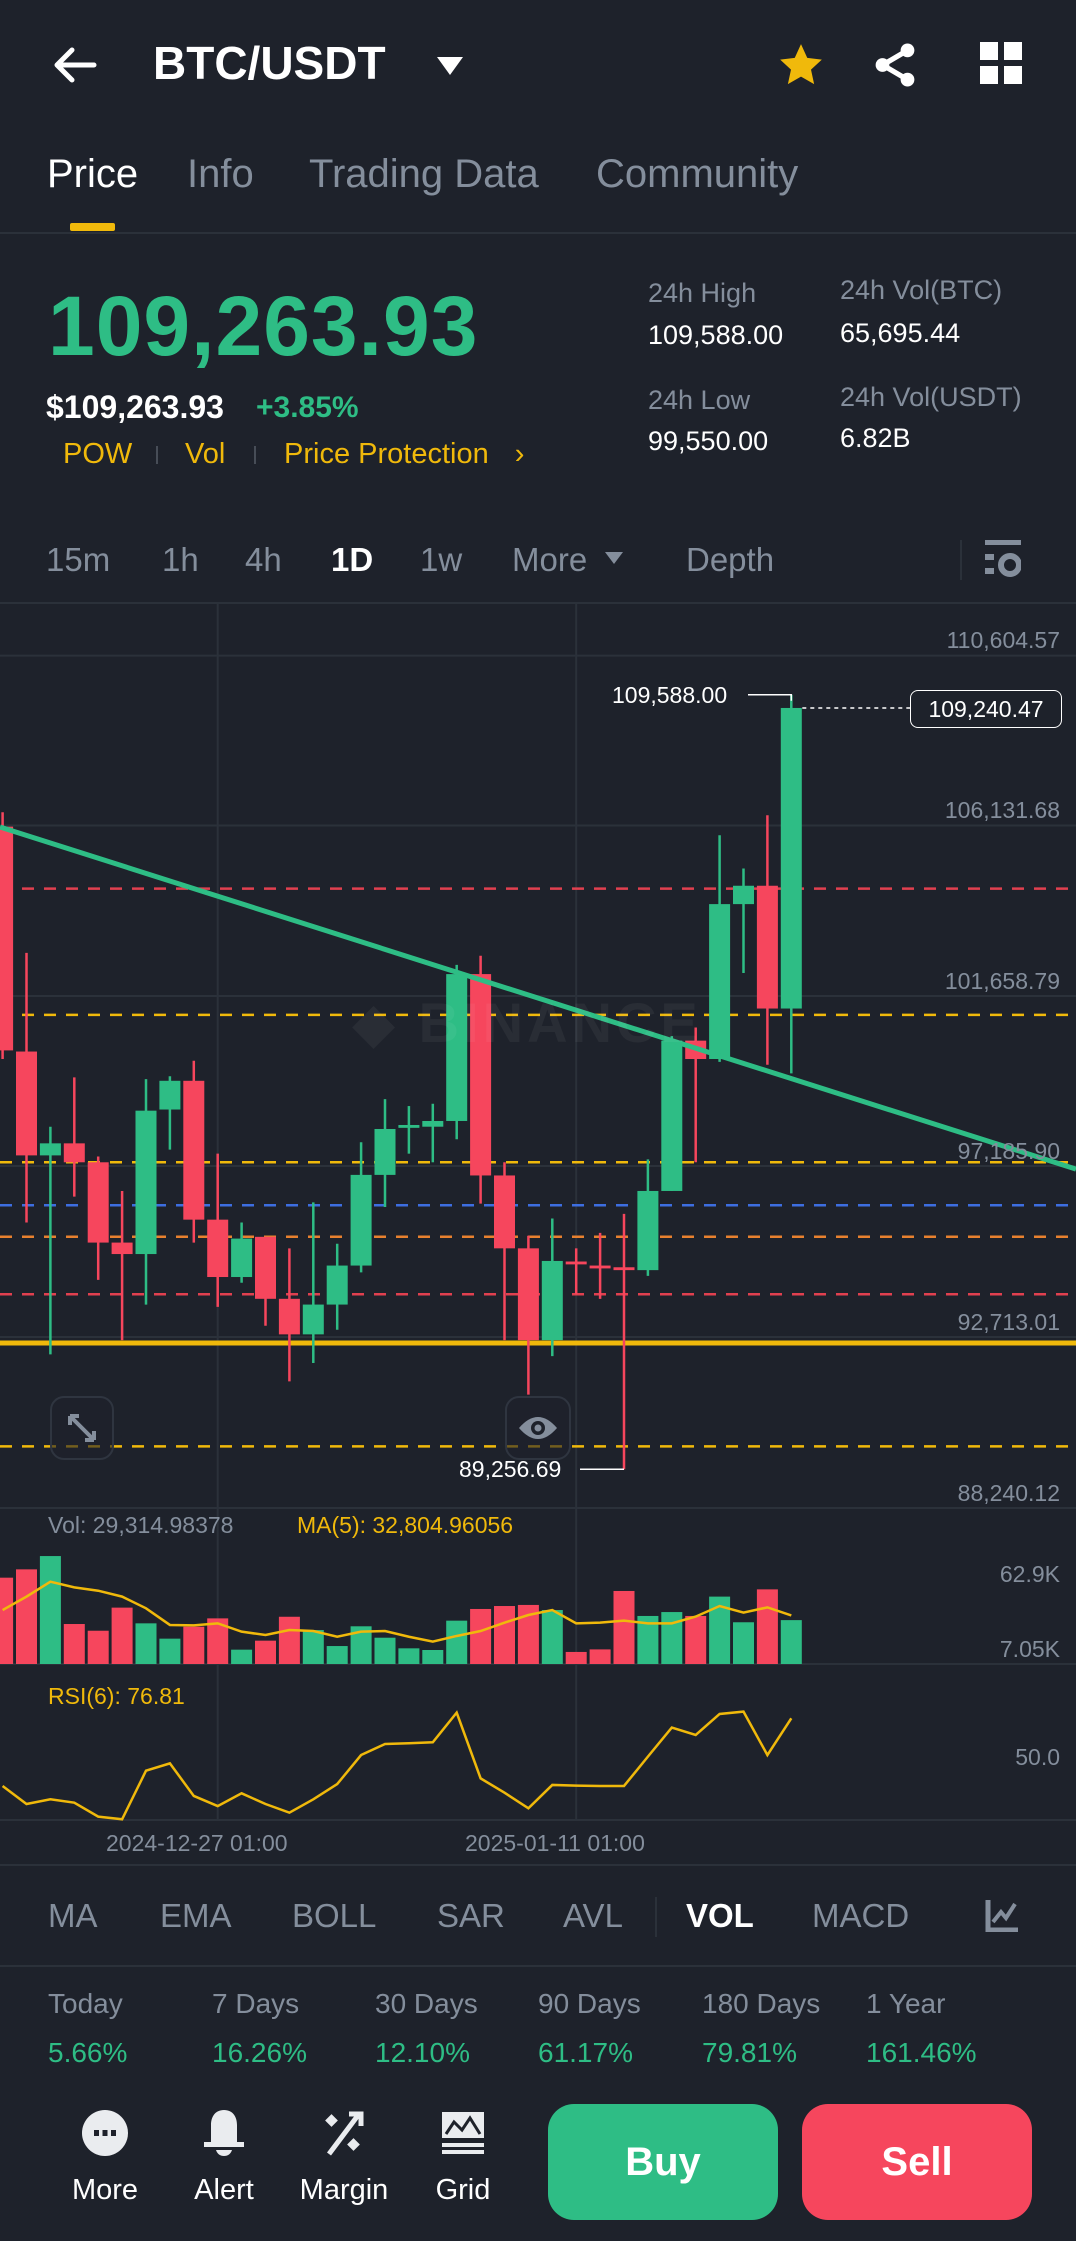  What do you see at coordinates (1003, 562) in the screenshot?
I see `chart-settings-icon` at bounding box center [1003, 562].